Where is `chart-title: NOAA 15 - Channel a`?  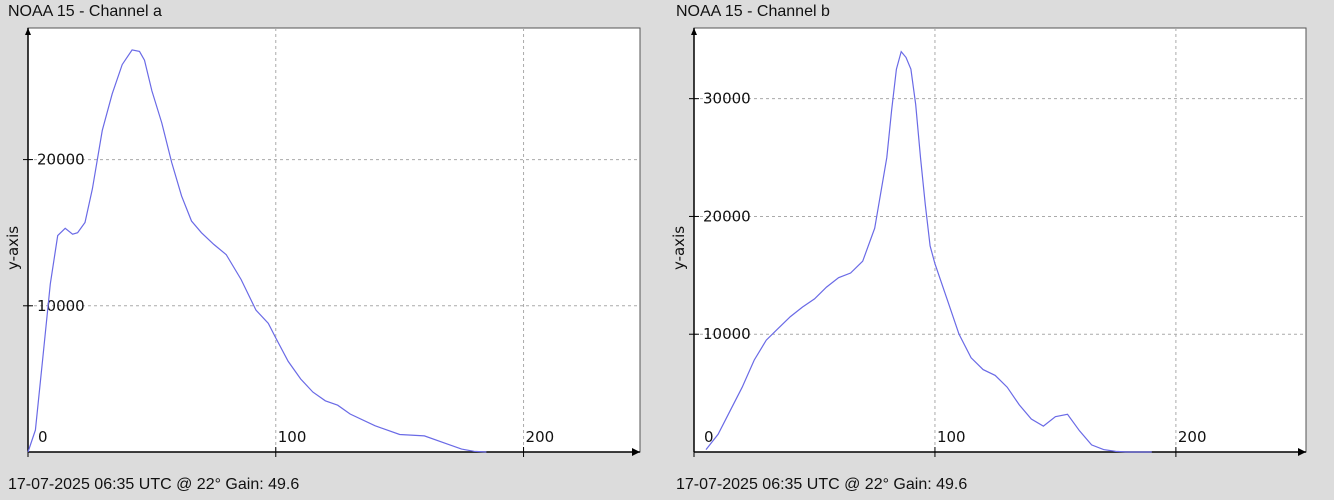
chart-title: NOAA 15 - Channel a is located at coordinates (85, 11).